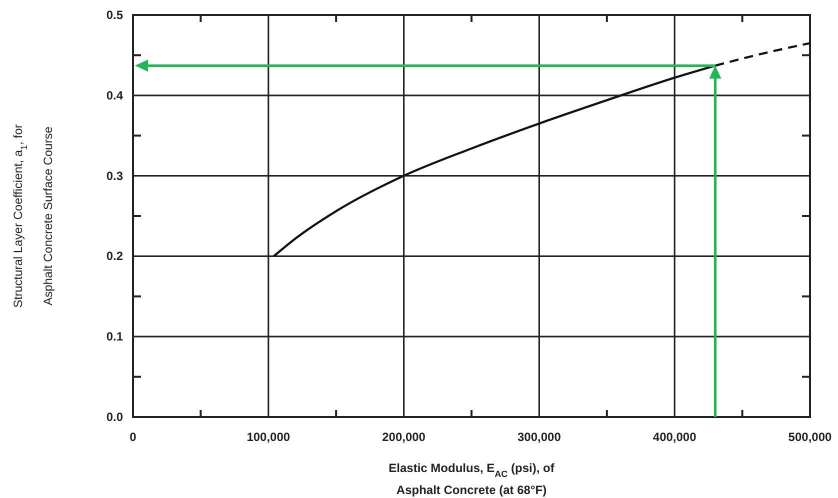  Describe the element at coordinates (115, 417) in the screenshot. I see `y-tick-label: 0.0` at that location.